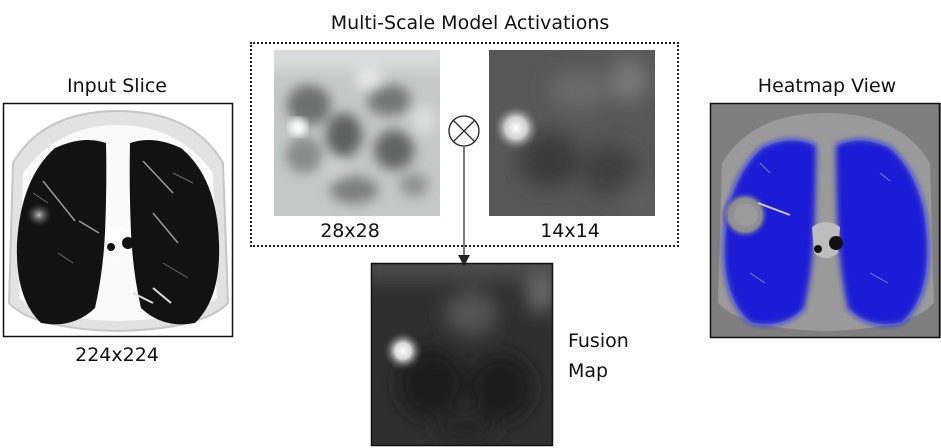  I want to click on fusion-map-label-line2: Map, so click(588, 371).